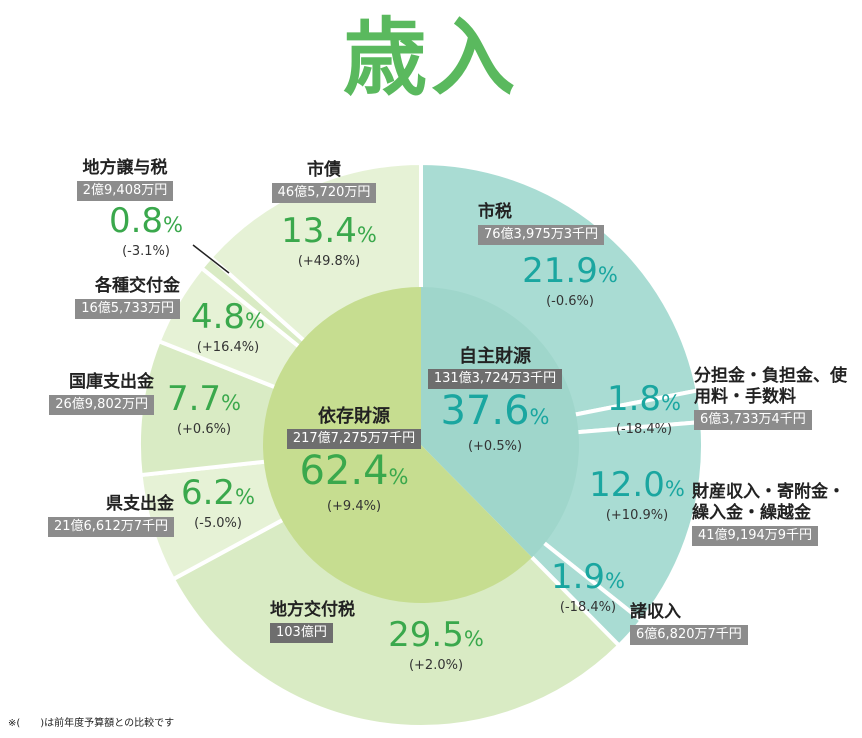 Image resolution: width=862 pixels, height=738 pixels. What do you see at coordinates (94, 515) in the screenshot?
I see `label-kenshishutsu: 県支出金 21億6,612万7千円` at bounding box center [94, 515].